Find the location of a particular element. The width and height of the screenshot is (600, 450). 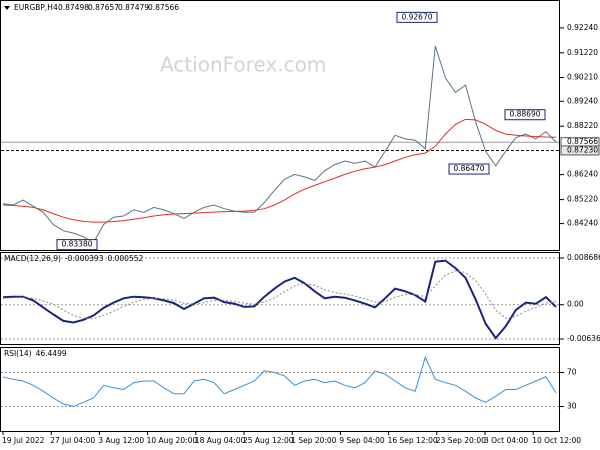

indicator-reading: -0.000393 is located at coordinates (84, 258).